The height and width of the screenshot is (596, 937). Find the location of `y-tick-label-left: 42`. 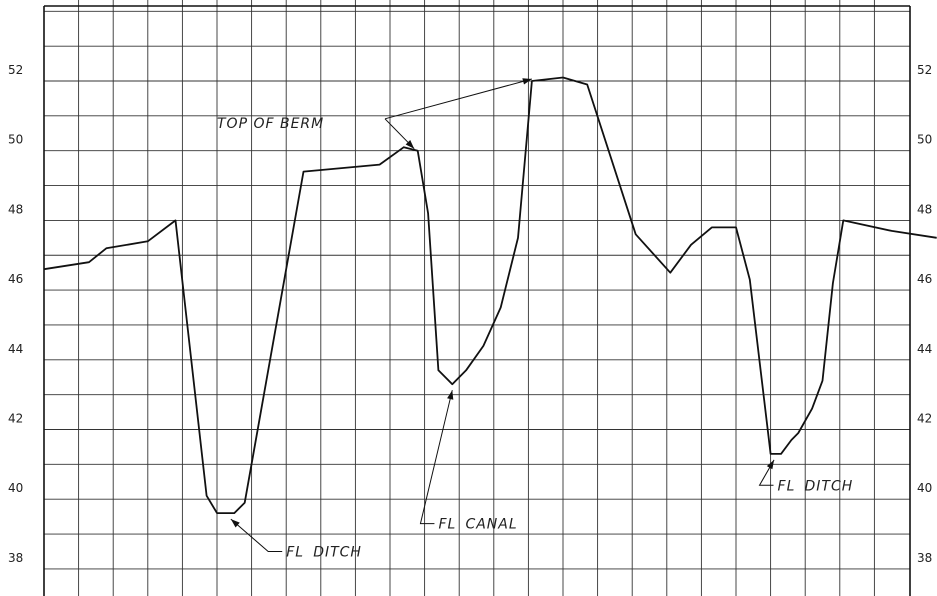

y-tick-label-left: 42 is located at coordinates (15, 419).